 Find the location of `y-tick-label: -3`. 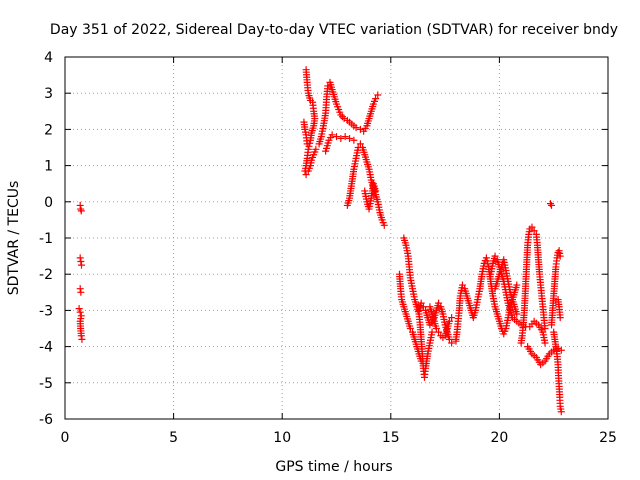

y-tick-label: -3 is located at coordinates (46, 311).